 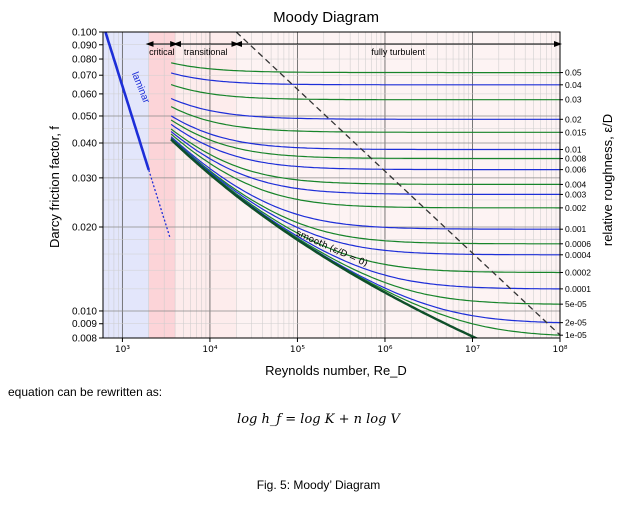 I want to click on roughness-tick-label: 0.04, so click(x=573, y=85).